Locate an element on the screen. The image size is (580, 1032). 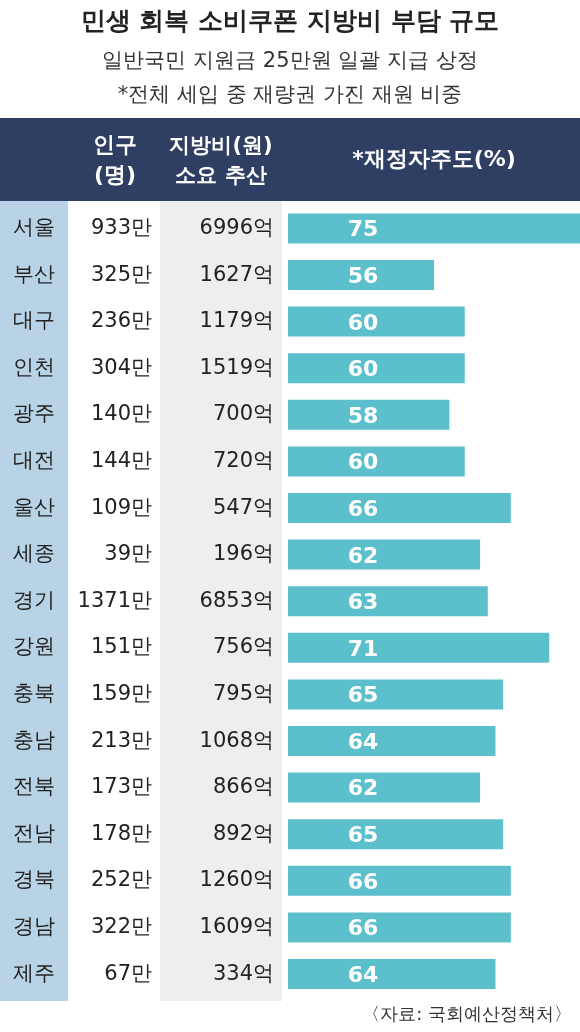
y-tick-label: 충남 is located at coordinates (34, 740).